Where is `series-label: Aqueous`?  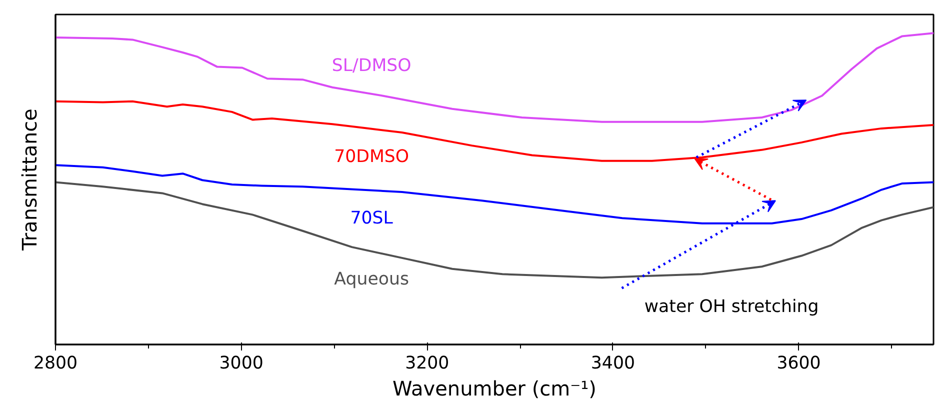 series-label: Aqueous is located at coordinates (371, 279).